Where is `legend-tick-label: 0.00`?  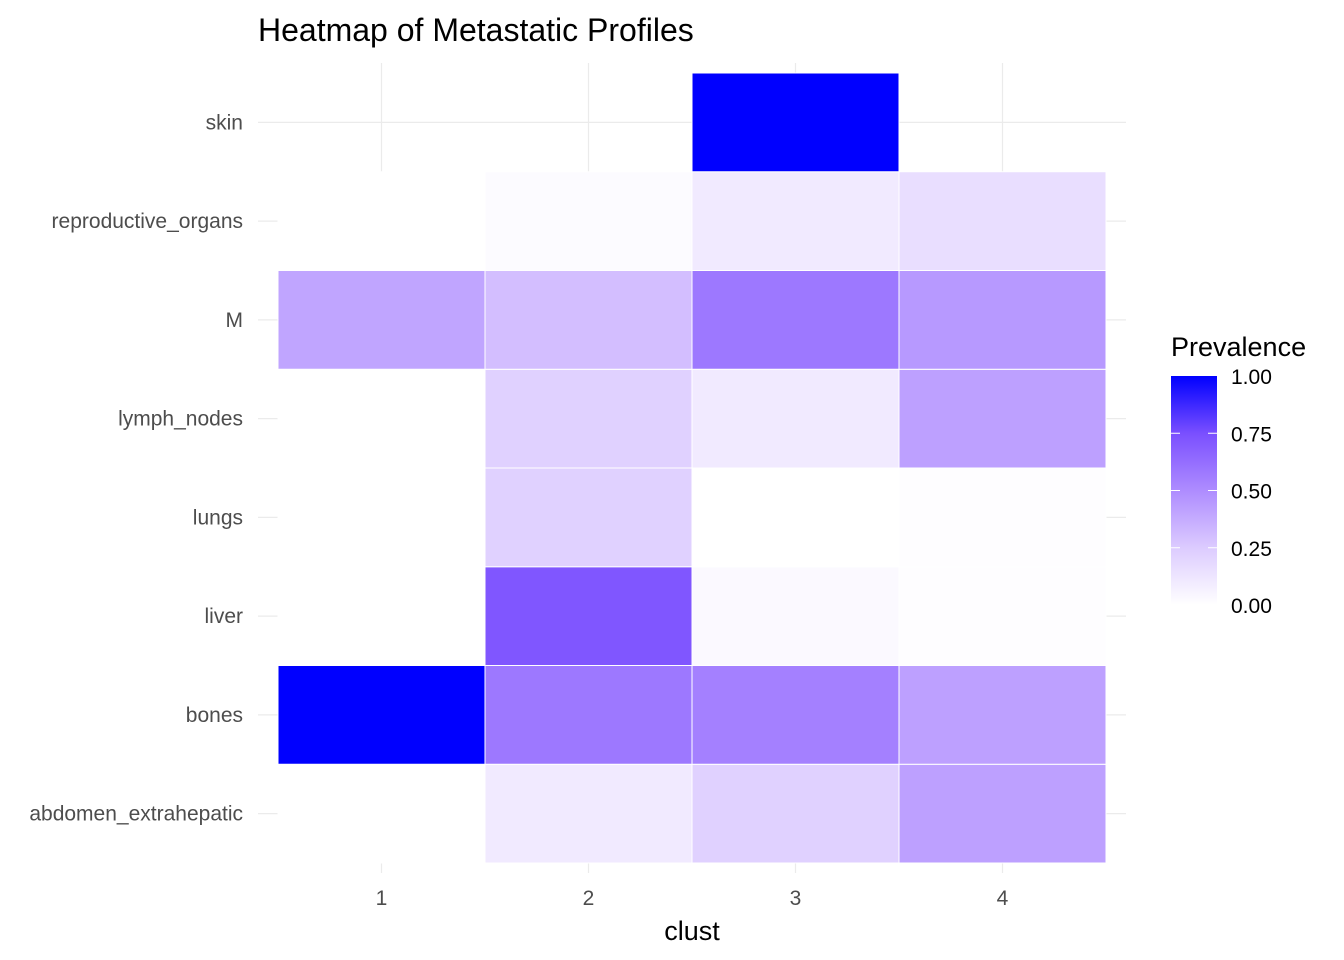 legend-tick-label: 0.00 is located at coordinates (1251, 606).